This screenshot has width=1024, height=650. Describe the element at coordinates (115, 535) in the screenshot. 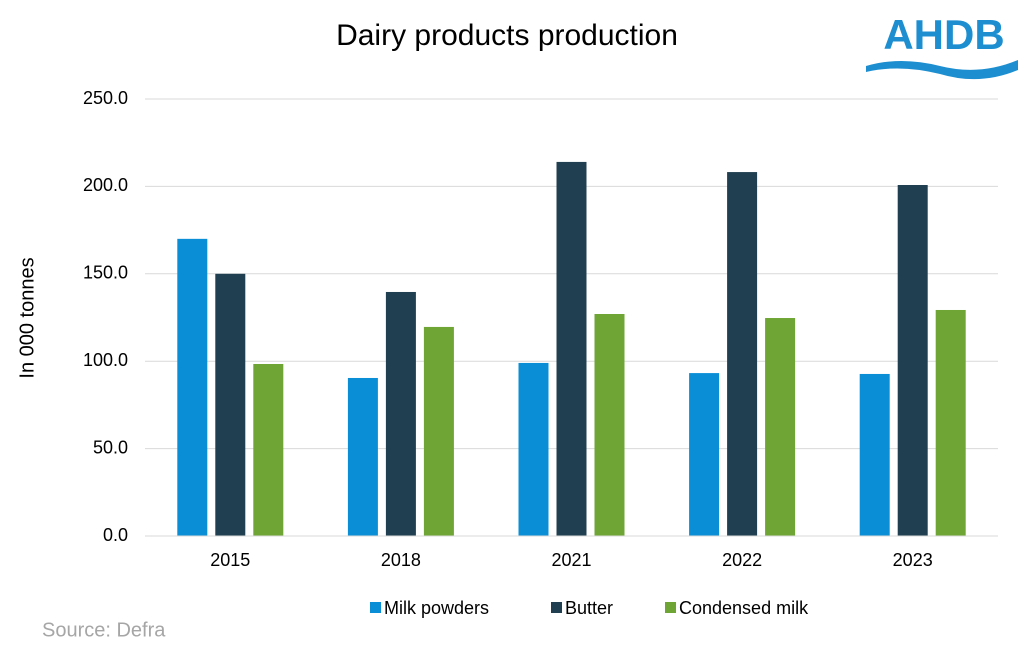

I see `y-tick-label: 0.0` at that location.